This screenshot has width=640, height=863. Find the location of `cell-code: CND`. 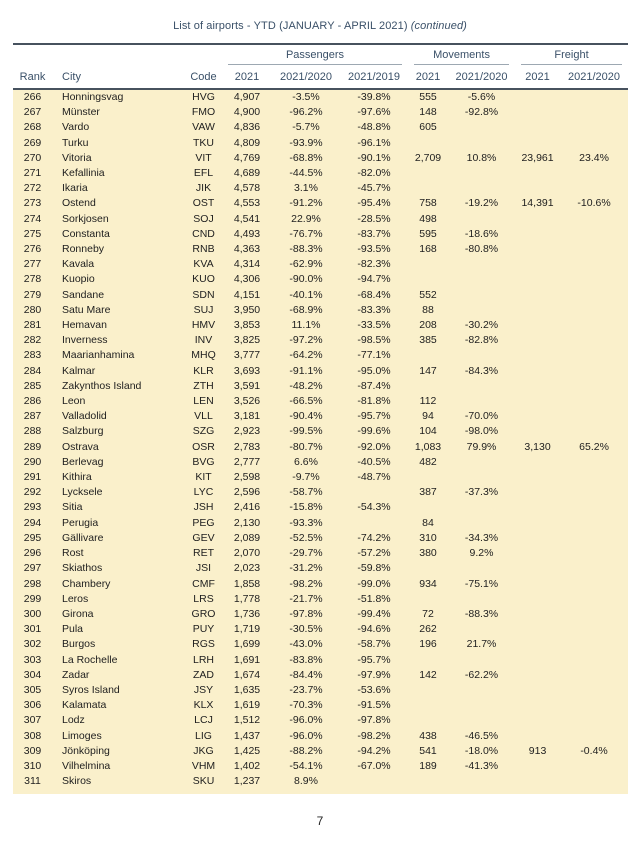

cell-code: CND is located at coordinates (203, 234).